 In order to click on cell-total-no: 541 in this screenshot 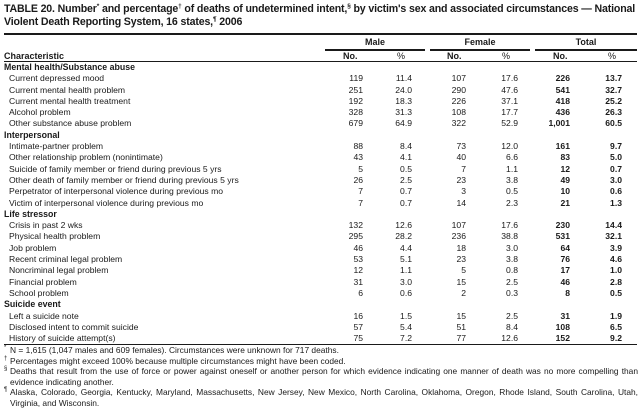, I will do `click(562, 89)`.